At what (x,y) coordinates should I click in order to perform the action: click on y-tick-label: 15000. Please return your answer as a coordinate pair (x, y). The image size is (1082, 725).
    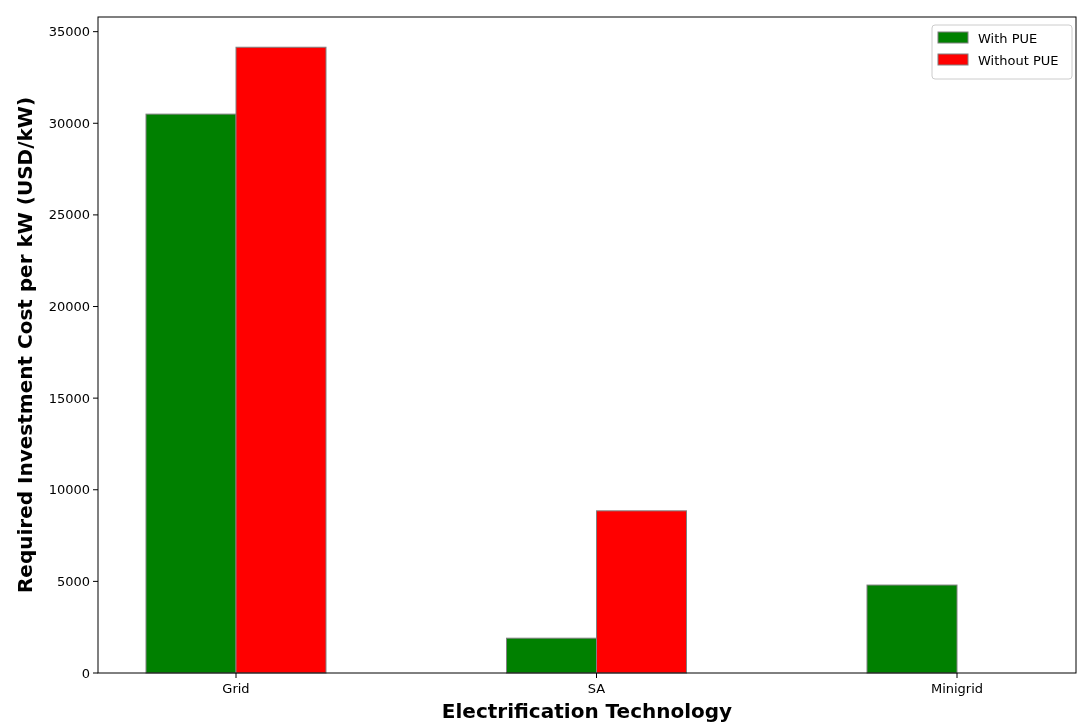
    Looking at the image, I should click on (69, 398).